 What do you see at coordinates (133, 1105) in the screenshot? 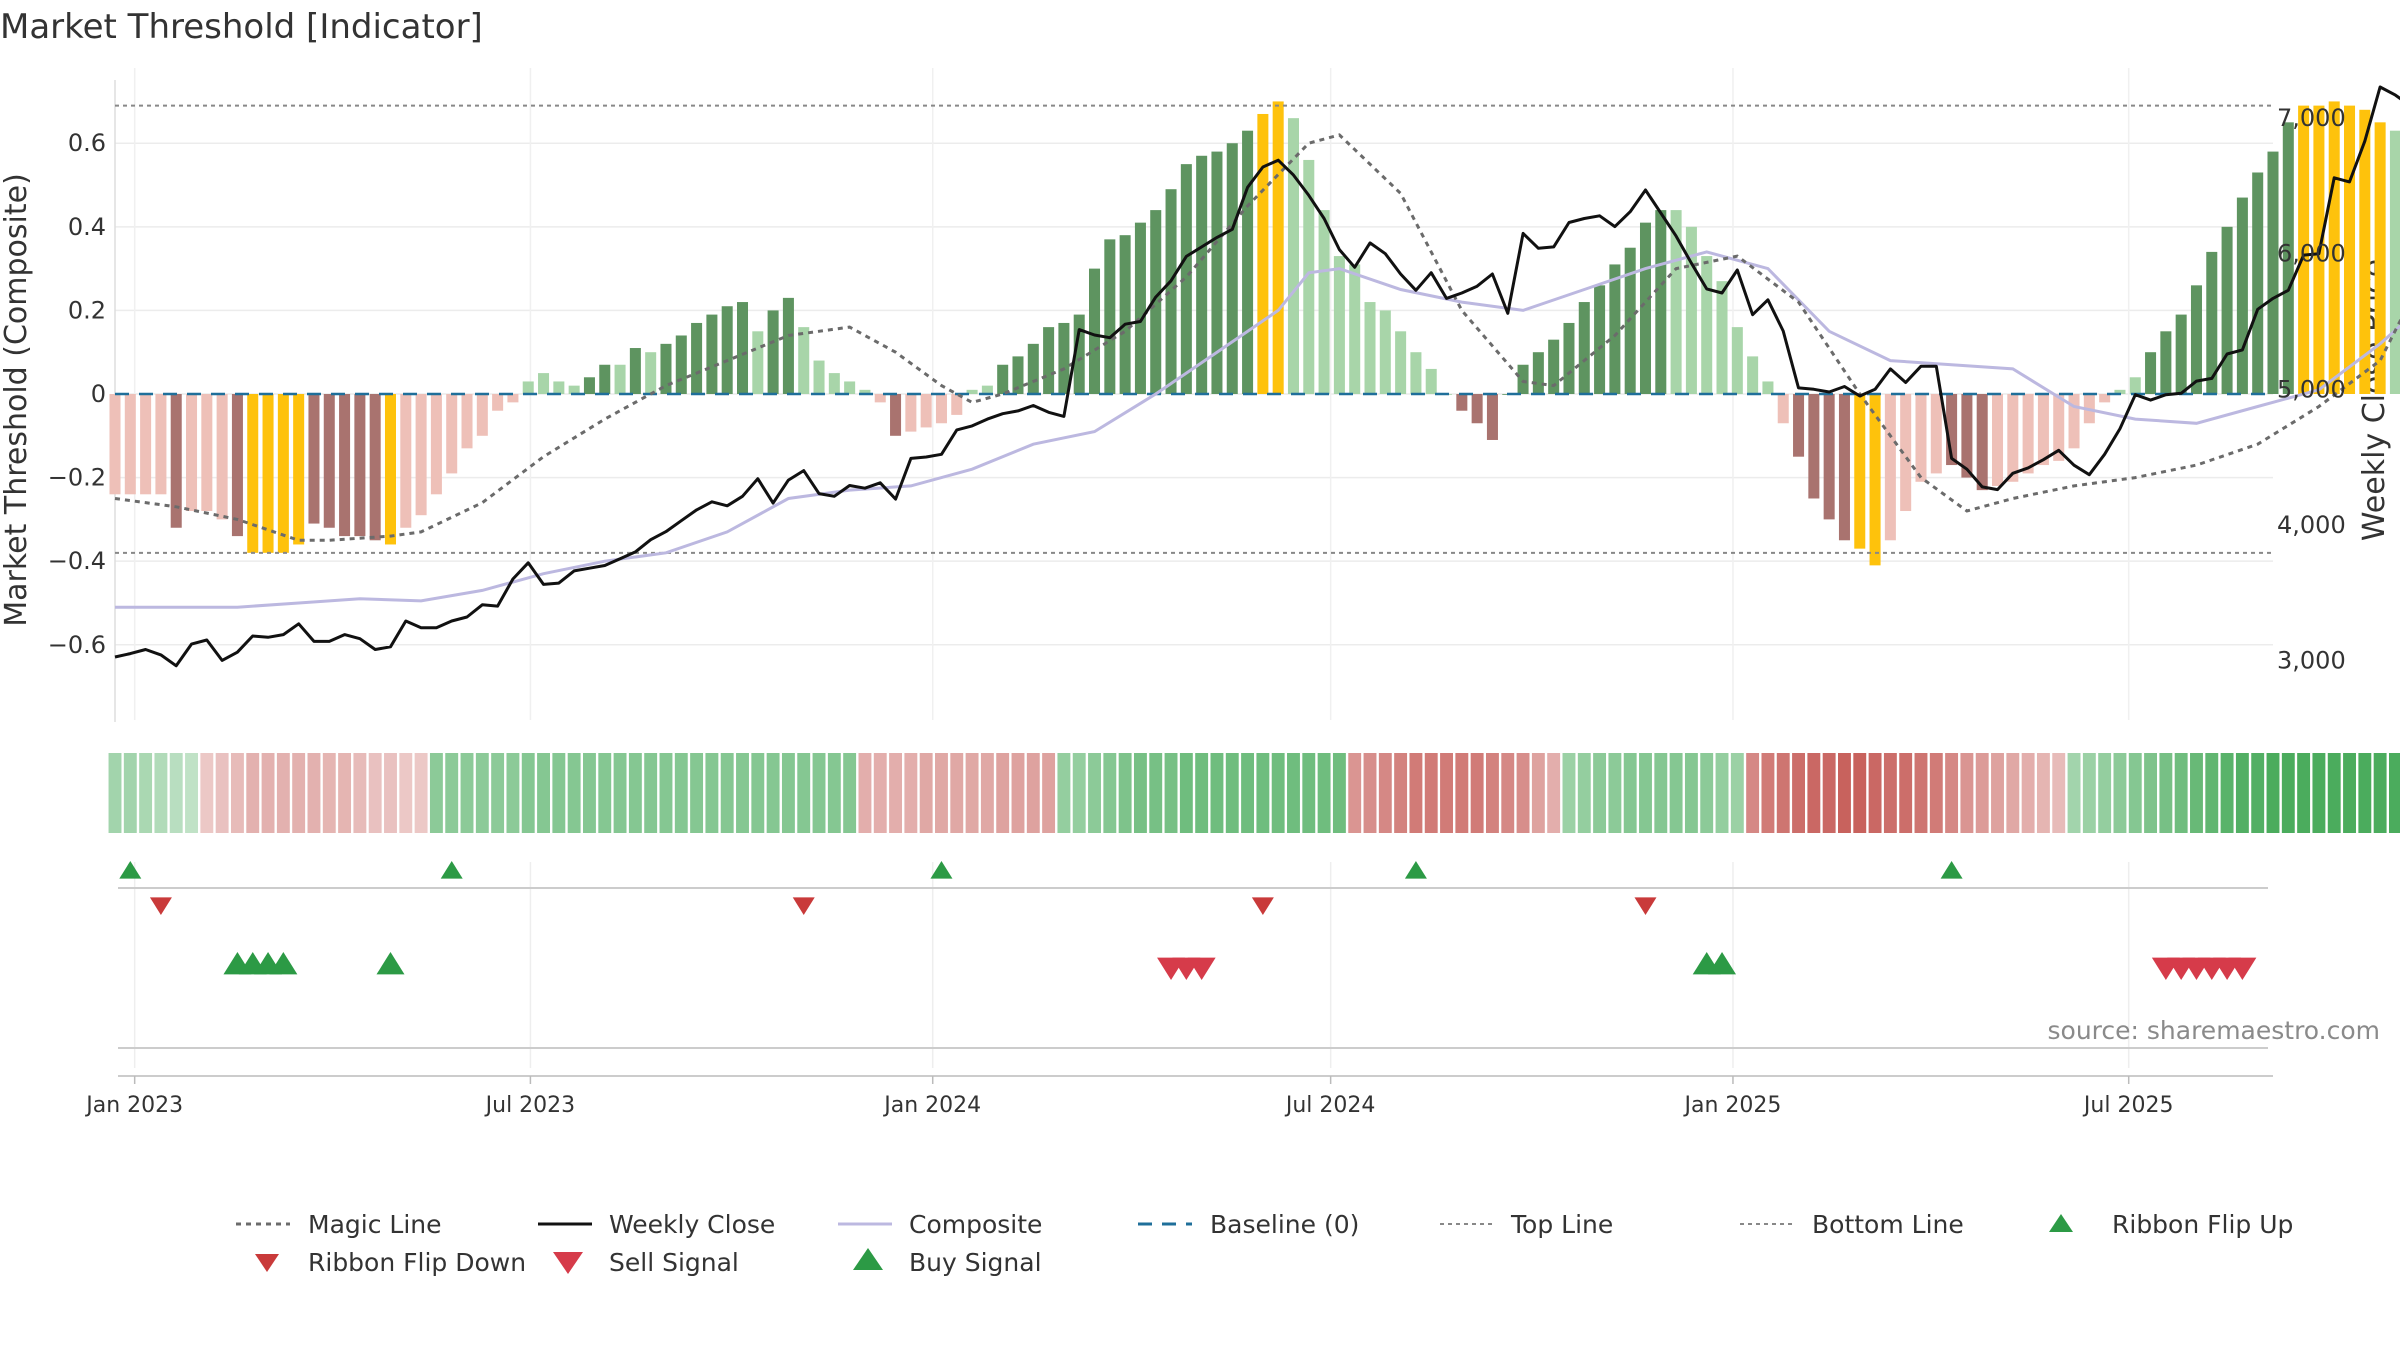
I see `x-tick-label-0: Jan 2023` at bounding box center [133, 1105].